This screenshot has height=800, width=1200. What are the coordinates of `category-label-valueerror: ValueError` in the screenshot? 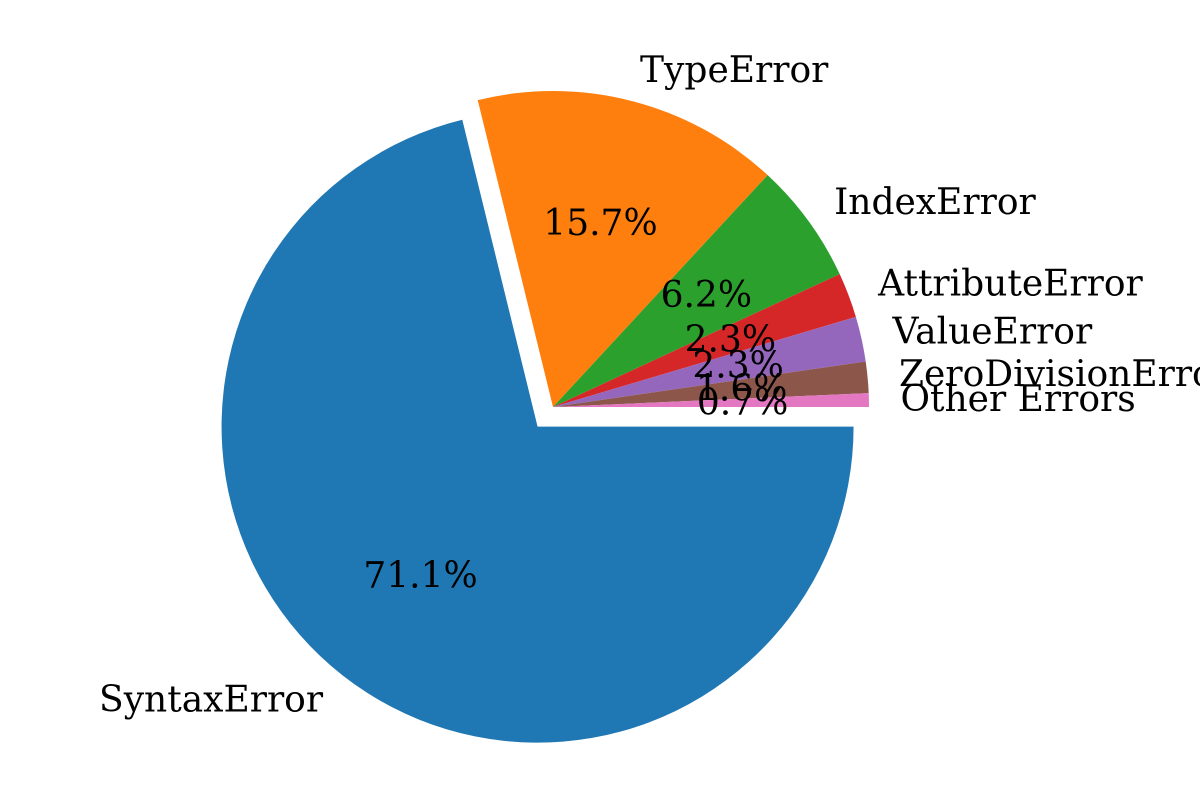 It's located at (992, 332).